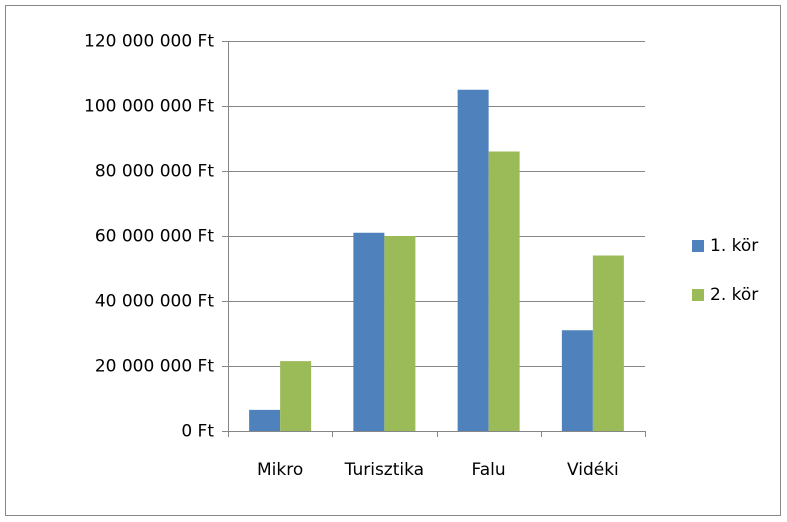  What do you see at coordinates (149, 107) in the screenshot?
I see `y-tick-label: 100 000 000 Ft` at bounding box center [149, 107].